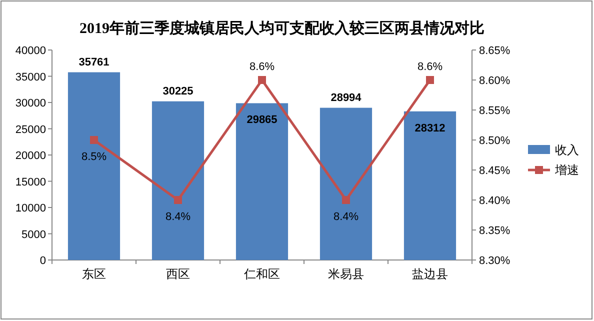 The height and width of the screenshot is (321, 594). Describe the element at coordinates (494, 111) in the screenshot. I see `y2-tick-label: 8.55%` at that location.